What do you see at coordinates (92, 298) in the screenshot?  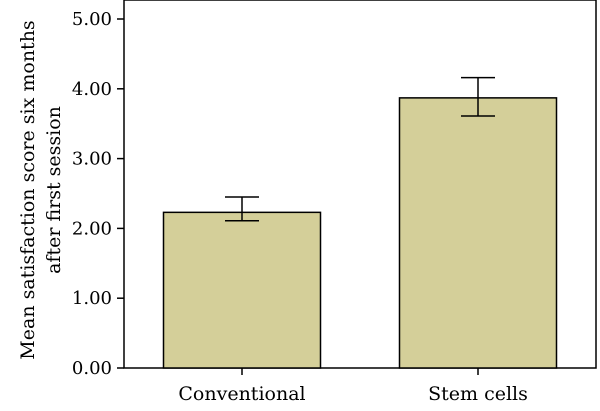 I see `y-tick-label: 1.00` at bounding box center [92, 298].